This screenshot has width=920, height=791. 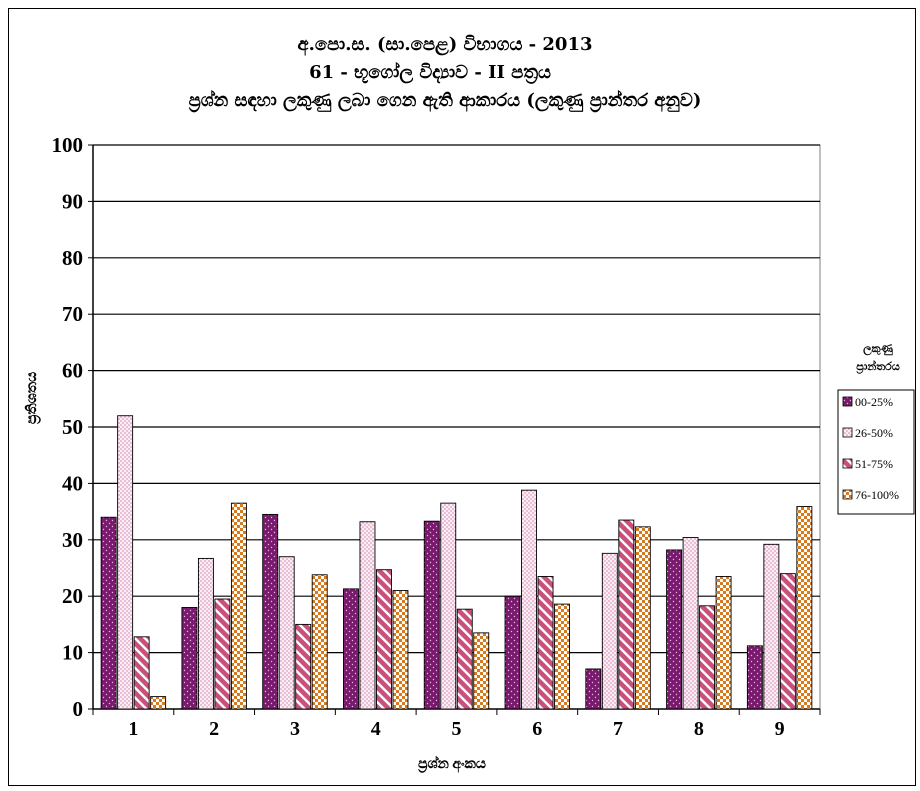 I want to click on x-tick-label: 9, so click(x=780, y=729).